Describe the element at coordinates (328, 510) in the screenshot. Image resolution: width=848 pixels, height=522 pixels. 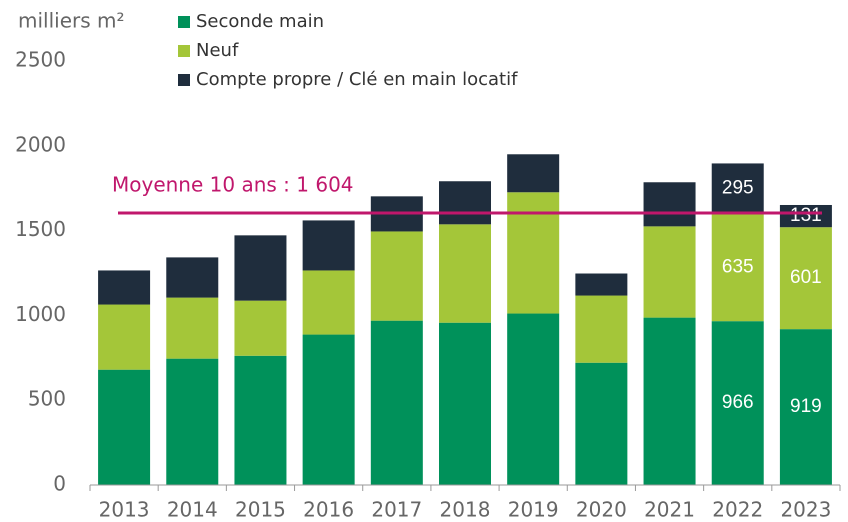
I see `x-tick-label: 2016` at that location.